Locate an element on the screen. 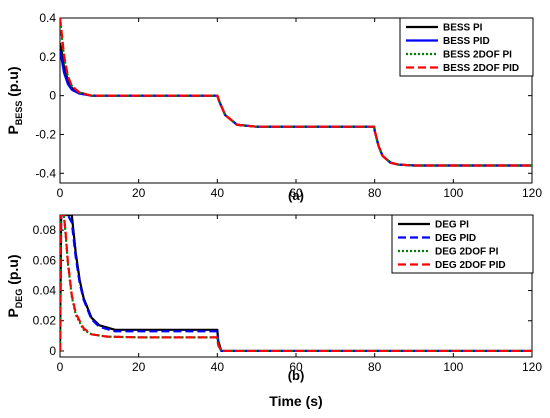  legend: BESS PI BESS PID BESS 2DOF PI BESS 2DOF PID is located at coordinates (466, 47).